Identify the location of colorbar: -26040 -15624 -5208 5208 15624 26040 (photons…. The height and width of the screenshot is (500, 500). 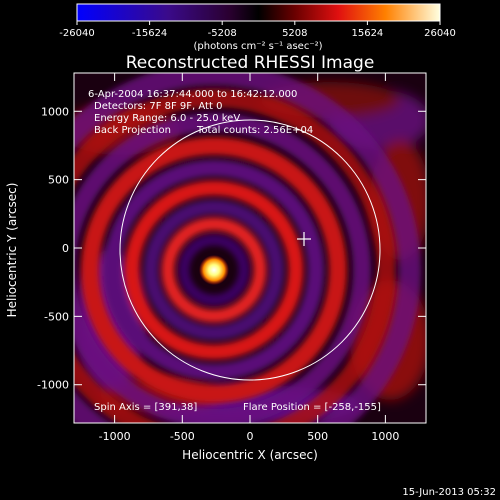
(257, 27).